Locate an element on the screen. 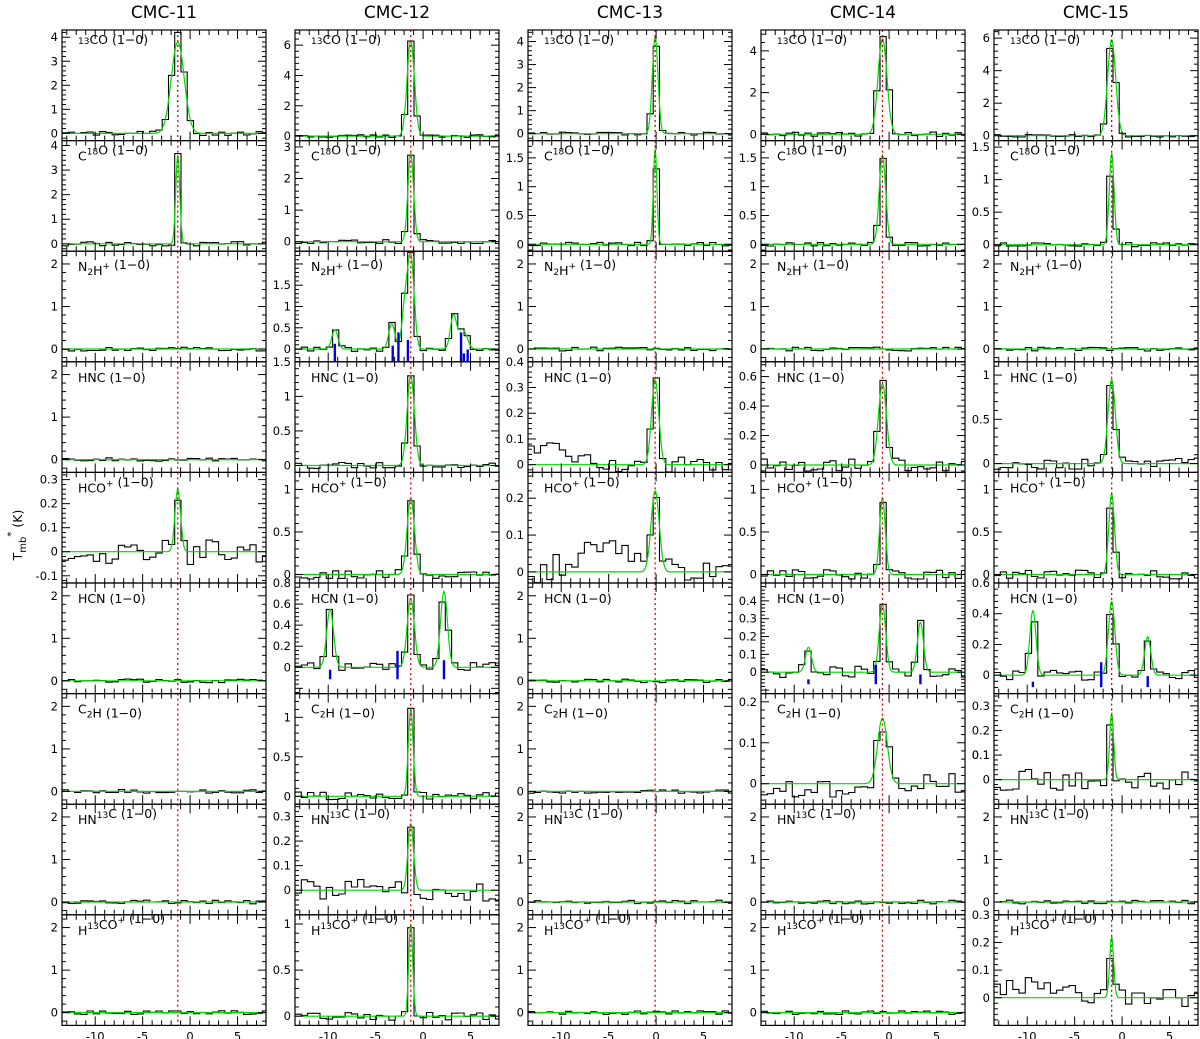 This screenshot has height=1039, width=1200. molecule-label: 13CO (1−0) is located at coordinates (579, 39).